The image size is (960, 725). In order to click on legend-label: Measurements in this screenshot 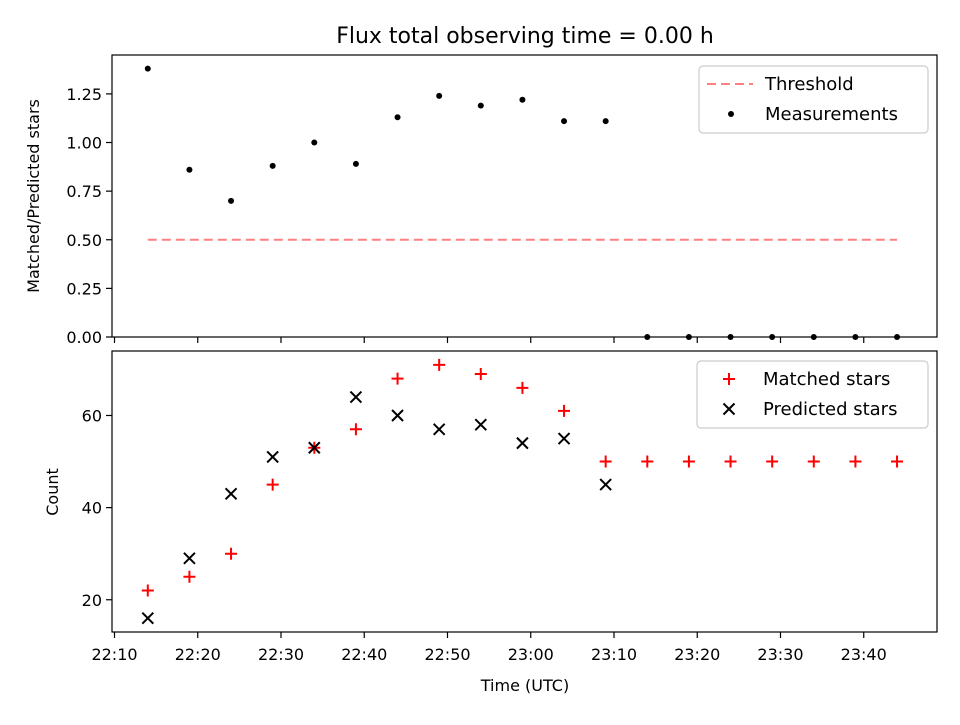, I will do `click(831, 114)`.